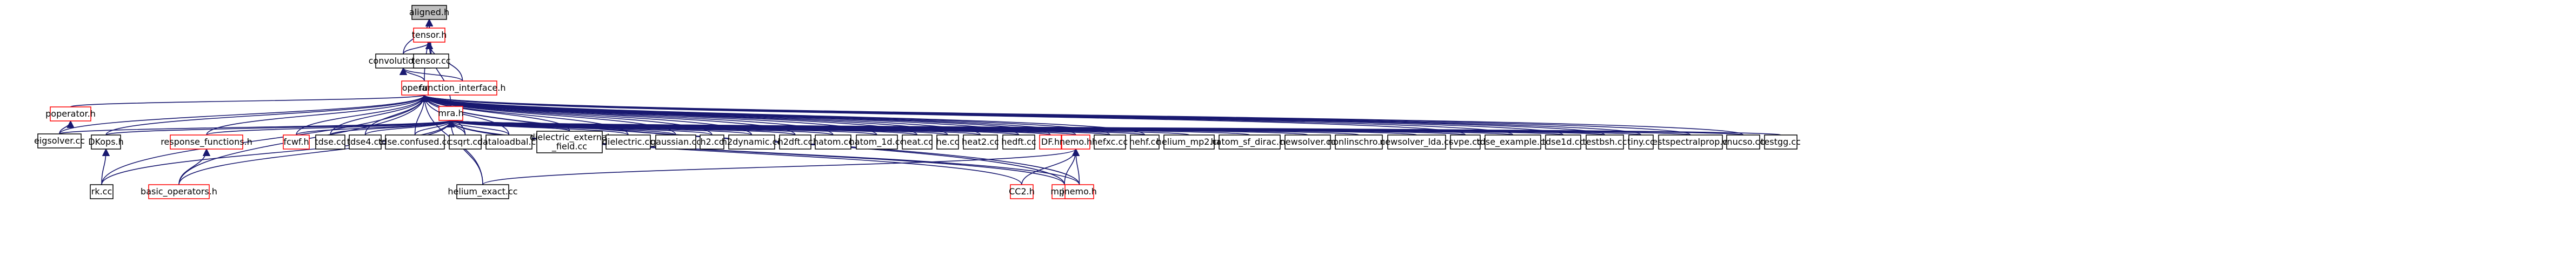 This screenshot has width=2576, height=270. Describe the element at coordinates (1050, 166) in the screenshot. I see `edge-cc2_h-to-nemo_h` at that location.